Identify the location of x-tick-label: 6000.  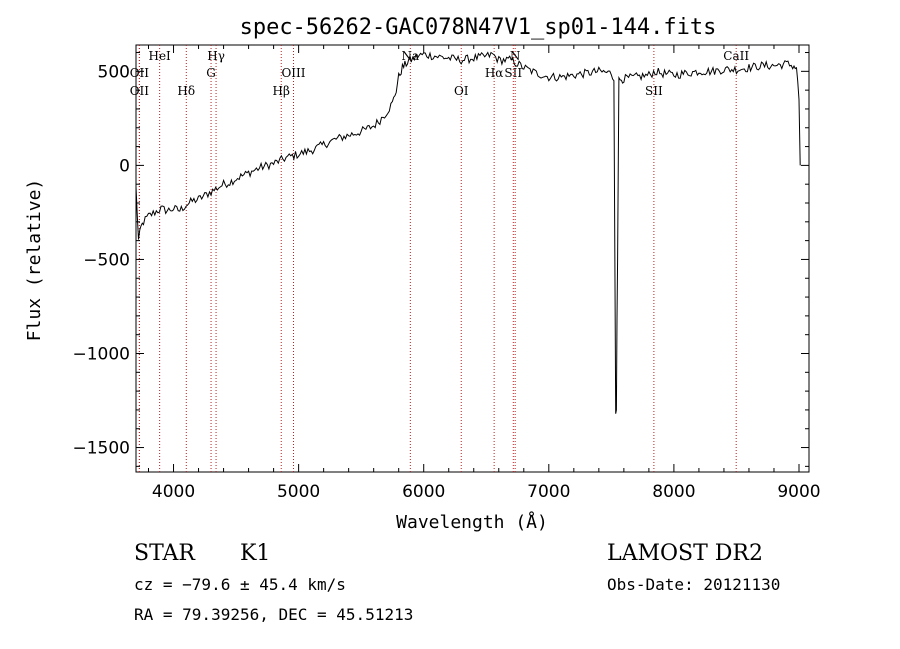
(423, 492).